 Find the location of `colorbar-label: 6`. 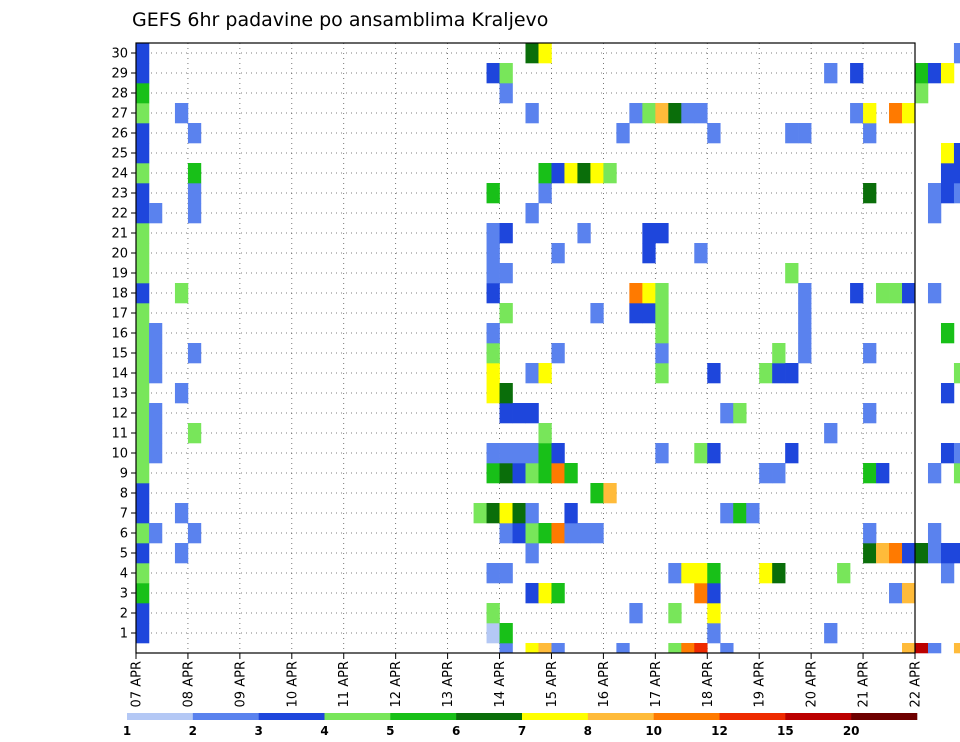

colorbar-label: 6 is located at coordinates (456, 731).